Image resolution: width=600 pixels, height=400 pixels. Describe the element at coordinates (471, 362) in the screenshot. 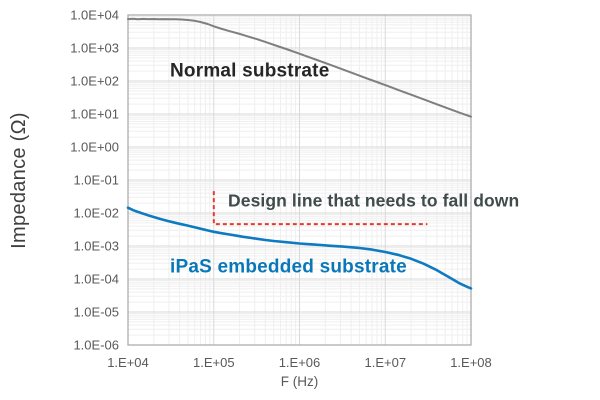

I see `x-tick-label: 1.E+08` at that location.